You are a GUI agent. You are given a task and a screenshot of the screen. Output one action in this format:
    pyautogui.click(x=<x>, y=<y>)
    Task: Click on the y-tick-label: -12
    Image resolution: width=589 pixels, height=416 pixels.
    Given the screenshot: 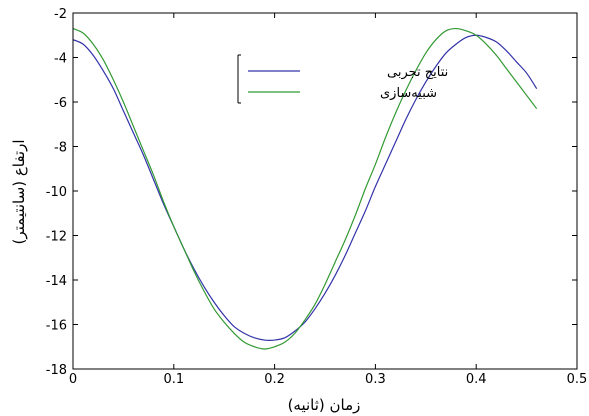 What is the action you would take?
    pyautogui.click(x=56, y=237)
    